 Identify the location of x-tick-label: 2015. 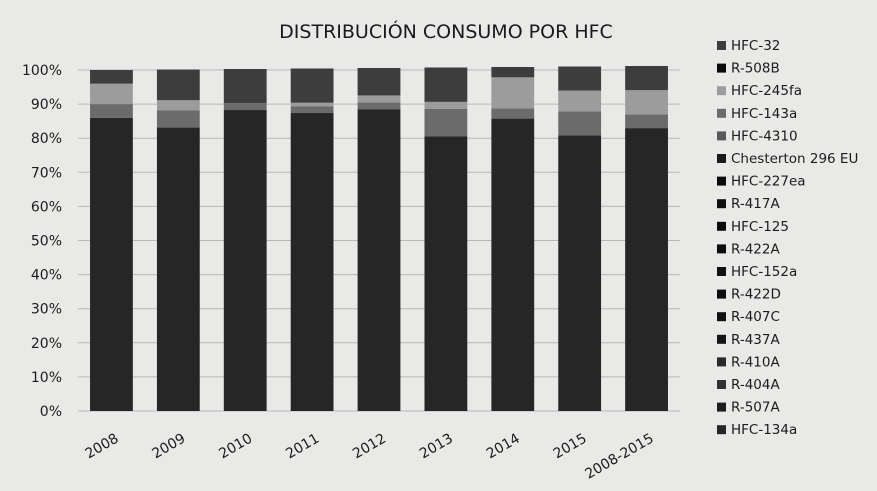
(570, 447).